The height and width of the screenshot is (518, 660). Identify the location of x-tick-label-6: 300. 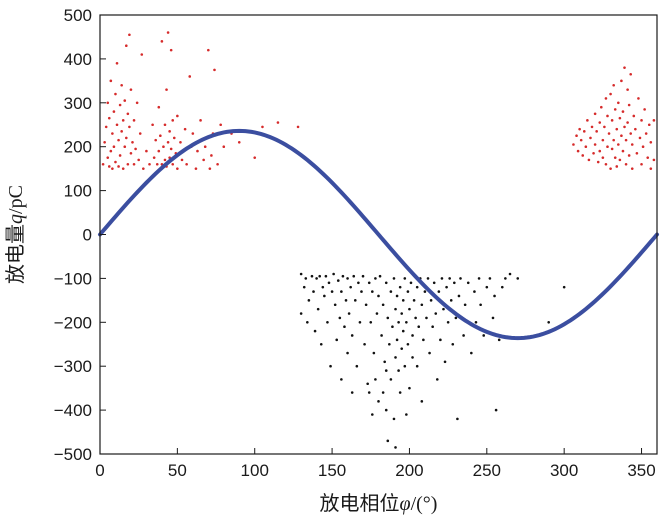
(564, 470).